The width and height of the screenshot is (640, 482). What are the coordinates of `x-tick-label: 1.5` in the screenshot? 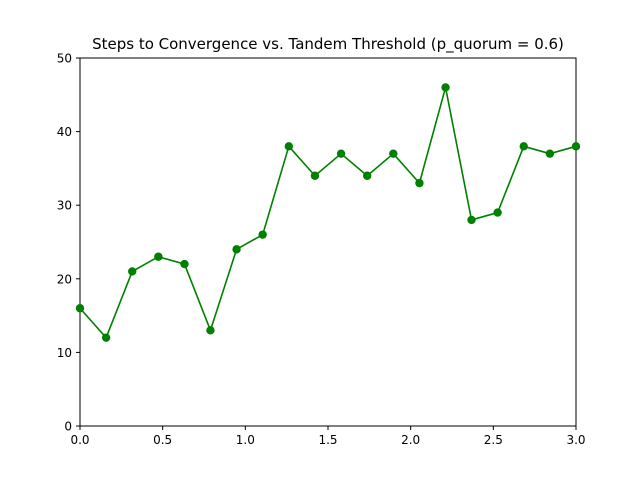 It's located at (327, 440).